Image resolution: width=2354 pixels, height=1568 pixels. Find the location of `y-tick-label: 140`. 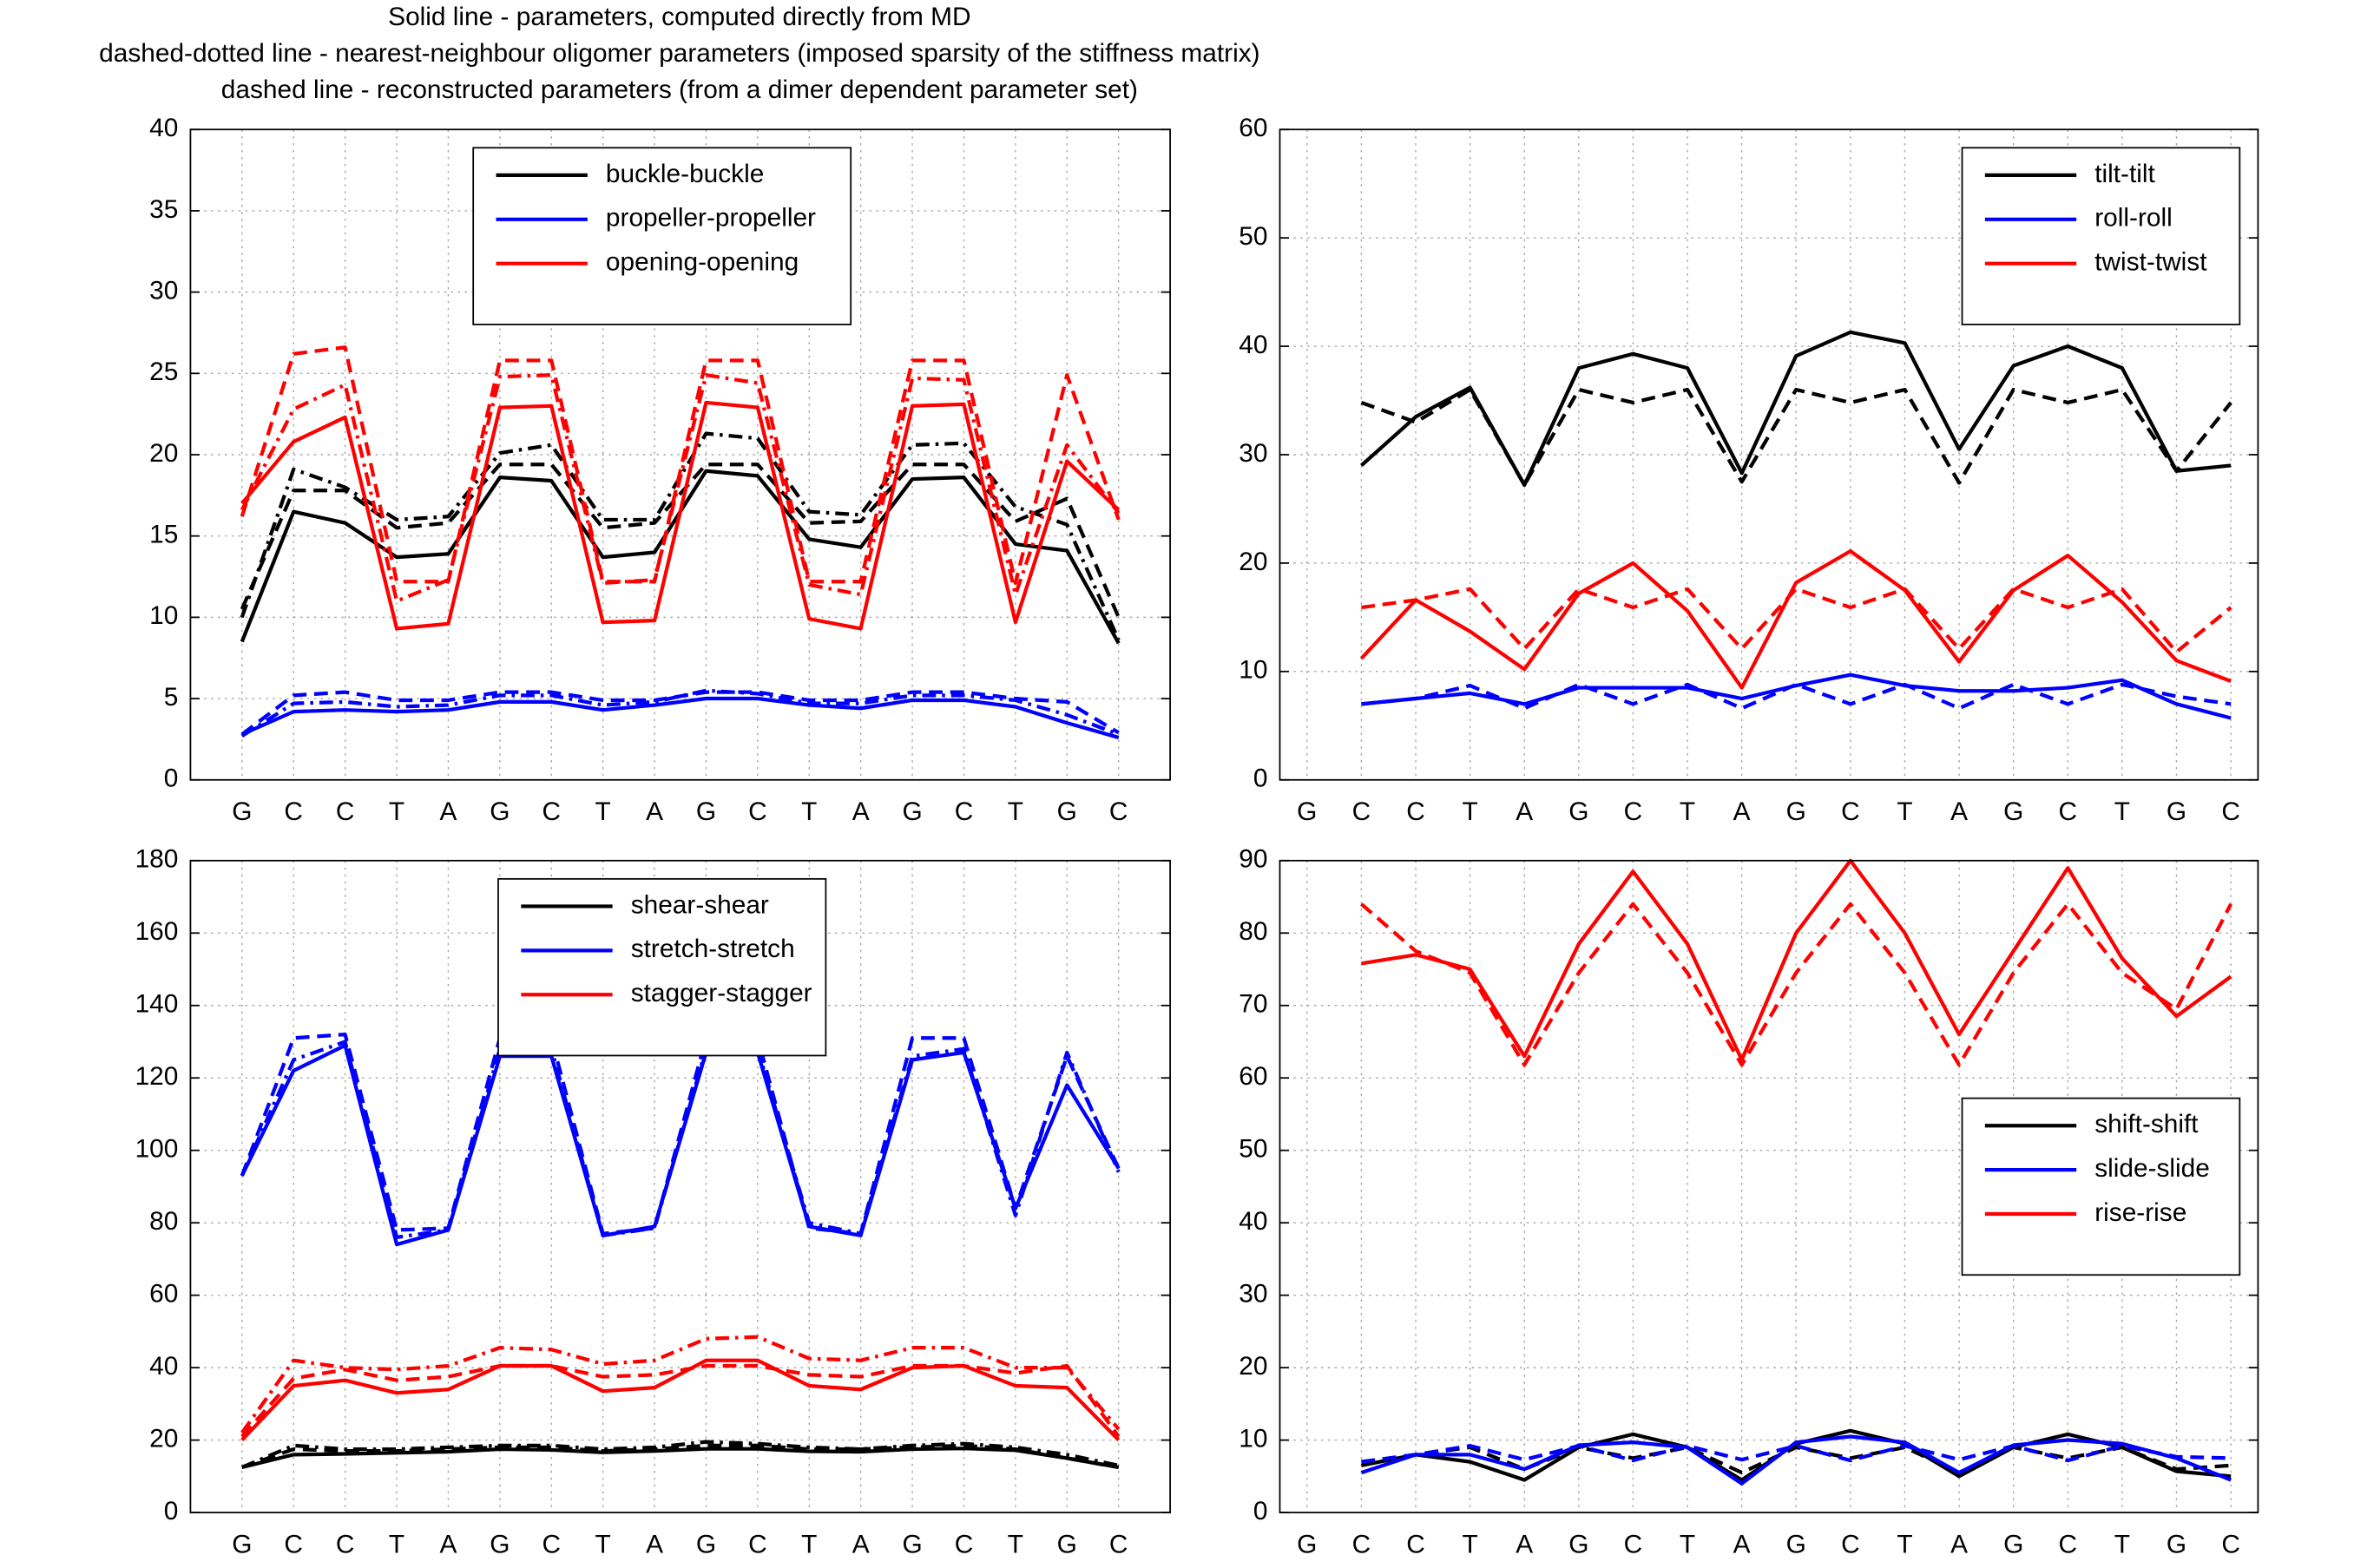

y-tick-label: 140 is located at coordinates (157, 1004).